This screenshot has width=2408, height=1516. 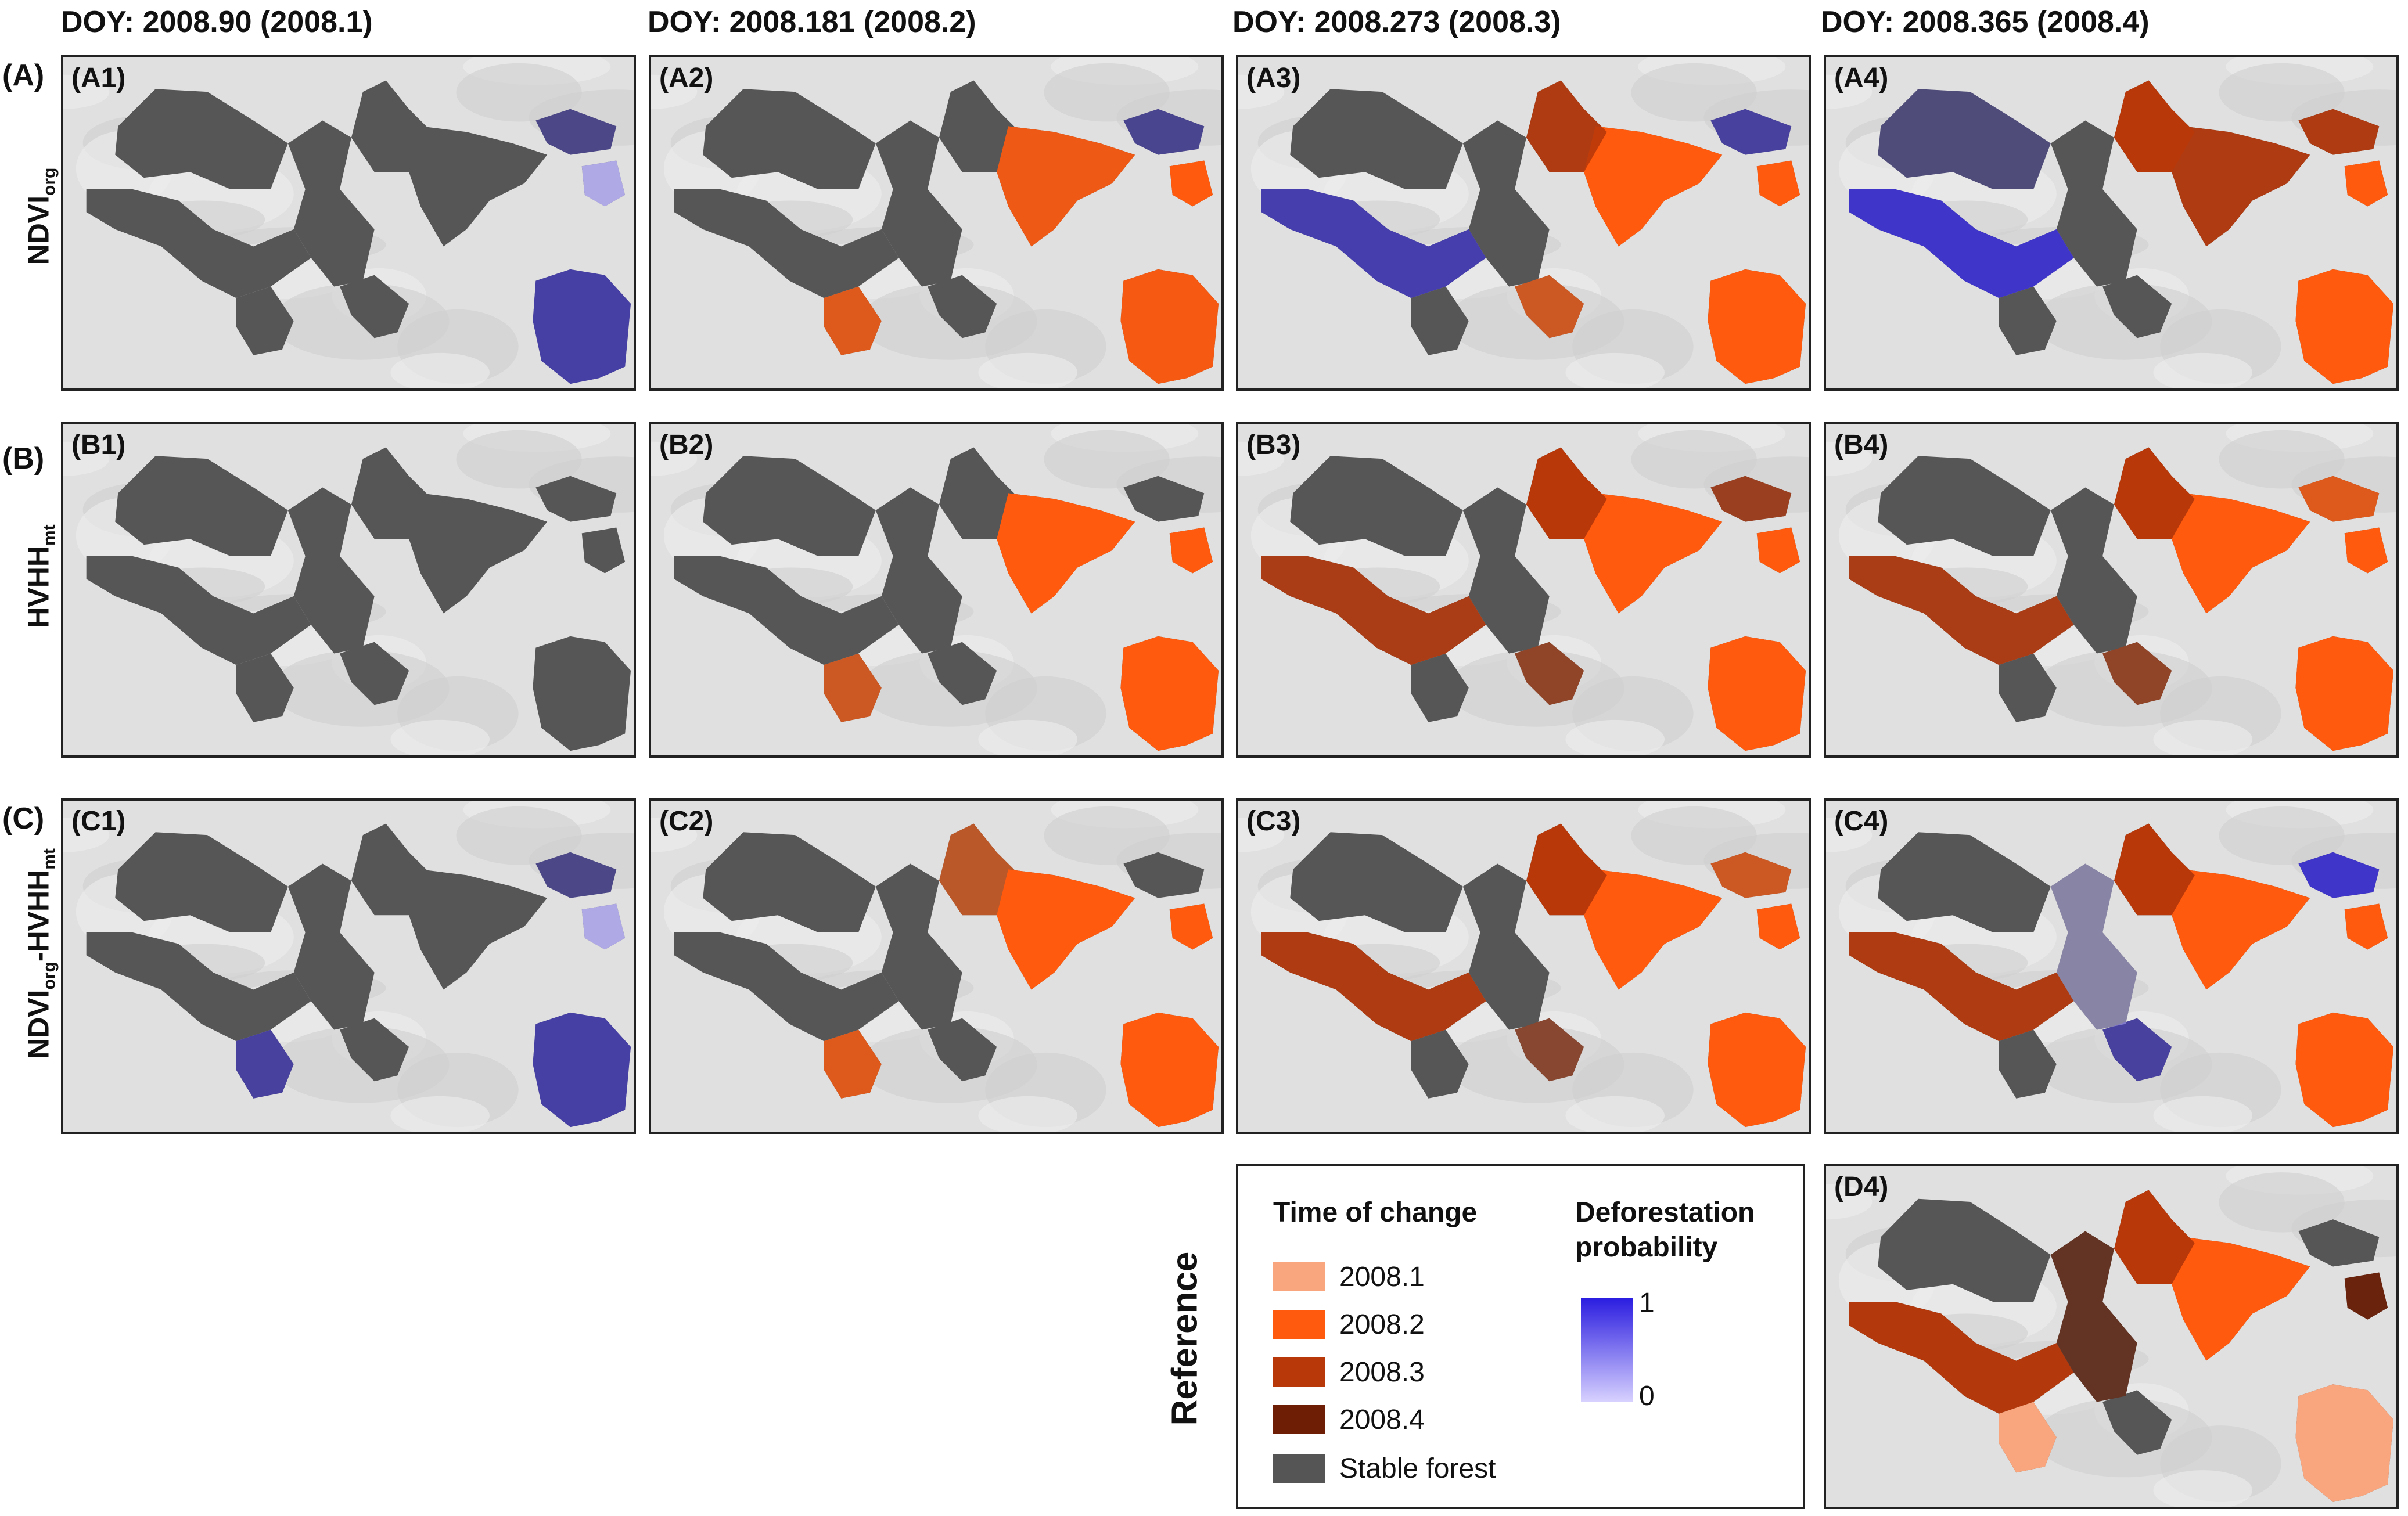 I want to click on panel-label-c4: (C4), so click(x=1861, y=821).